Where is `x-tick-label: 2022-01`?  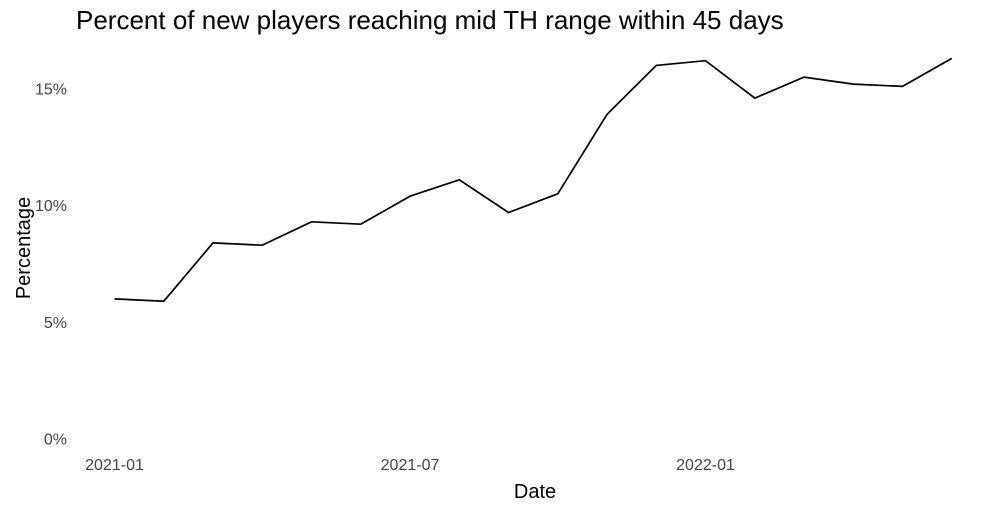 x-tick-label: 2022-01 is located at coordinates (705, 465).